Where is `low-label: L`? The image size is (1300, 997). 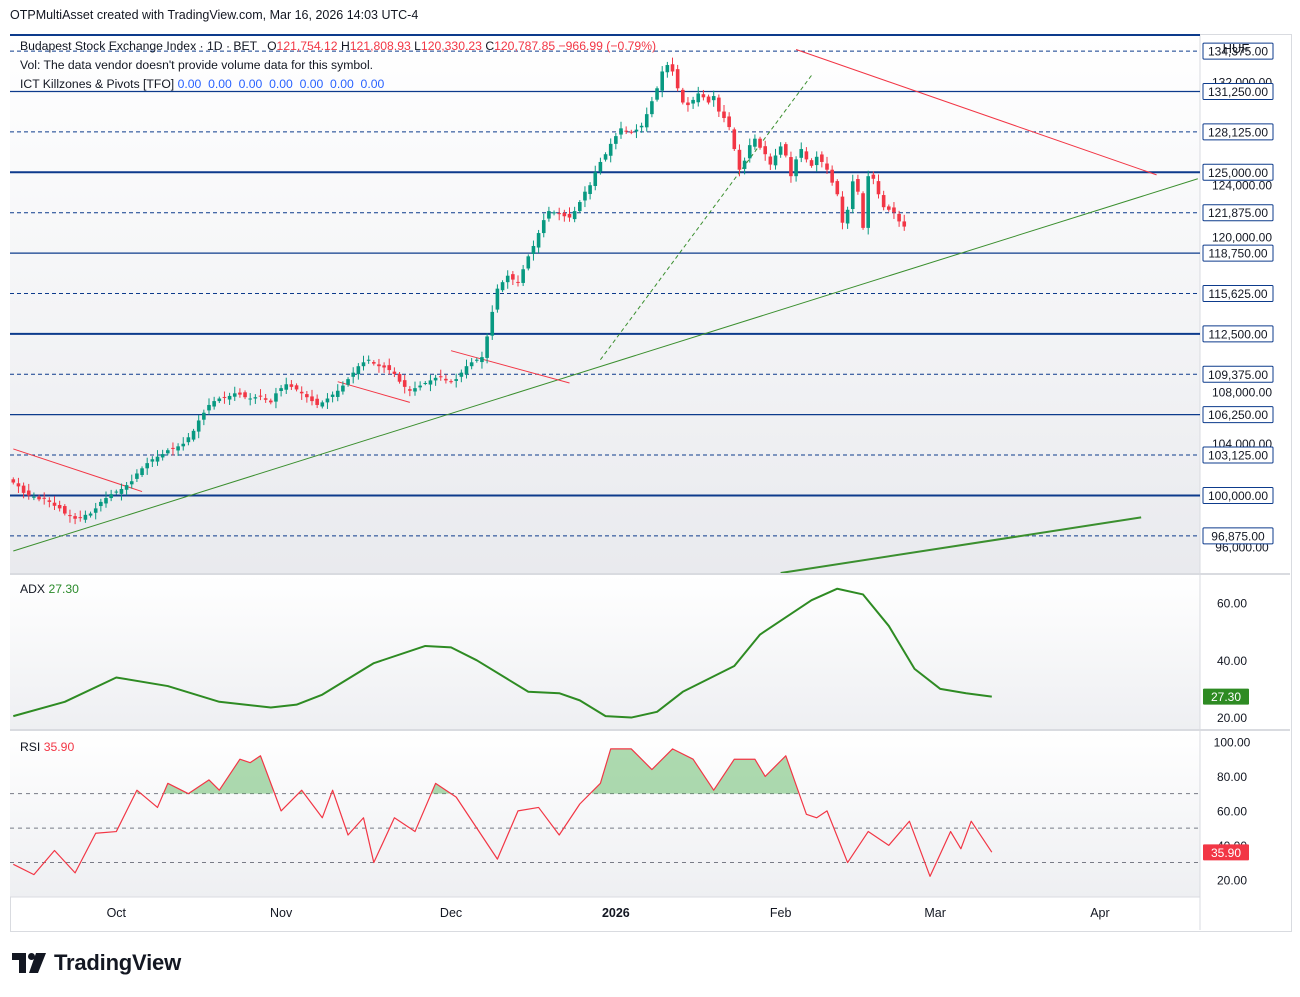 low-label: L is located at coordinates (417, 46).